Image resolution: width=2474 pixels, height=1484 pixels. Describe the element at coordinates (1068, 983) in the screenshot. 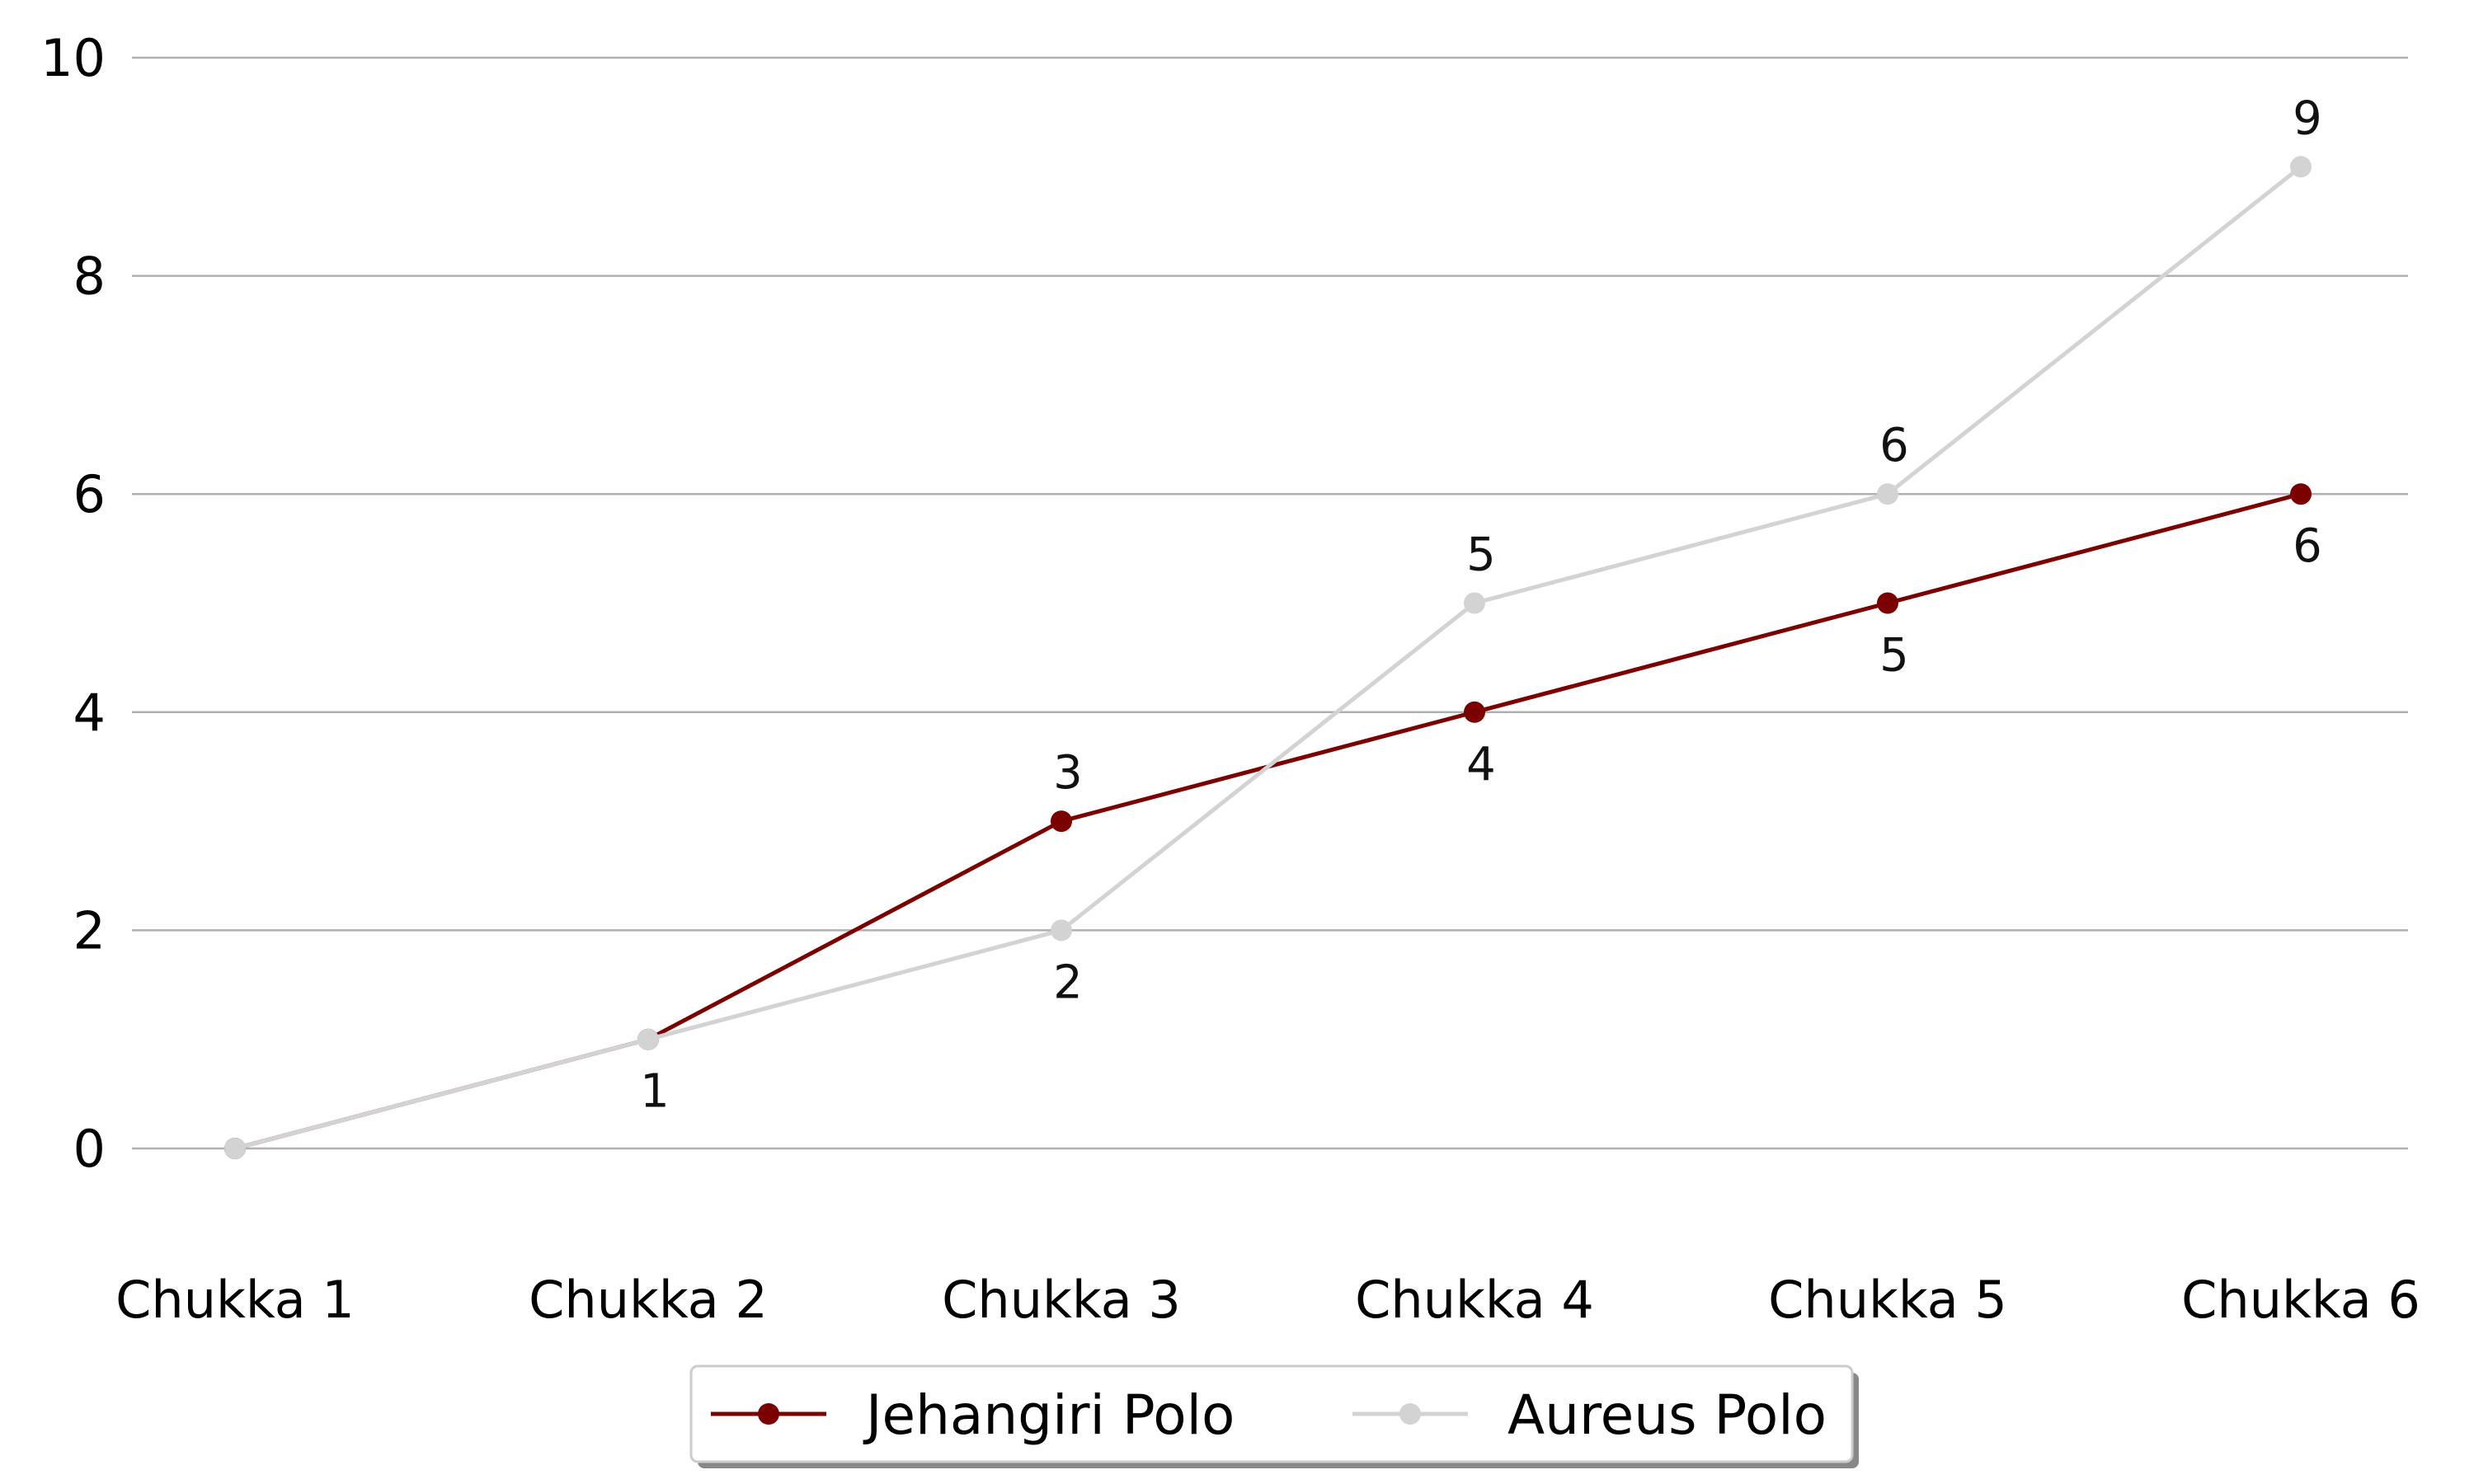

I see `data-label: 2` at that location.